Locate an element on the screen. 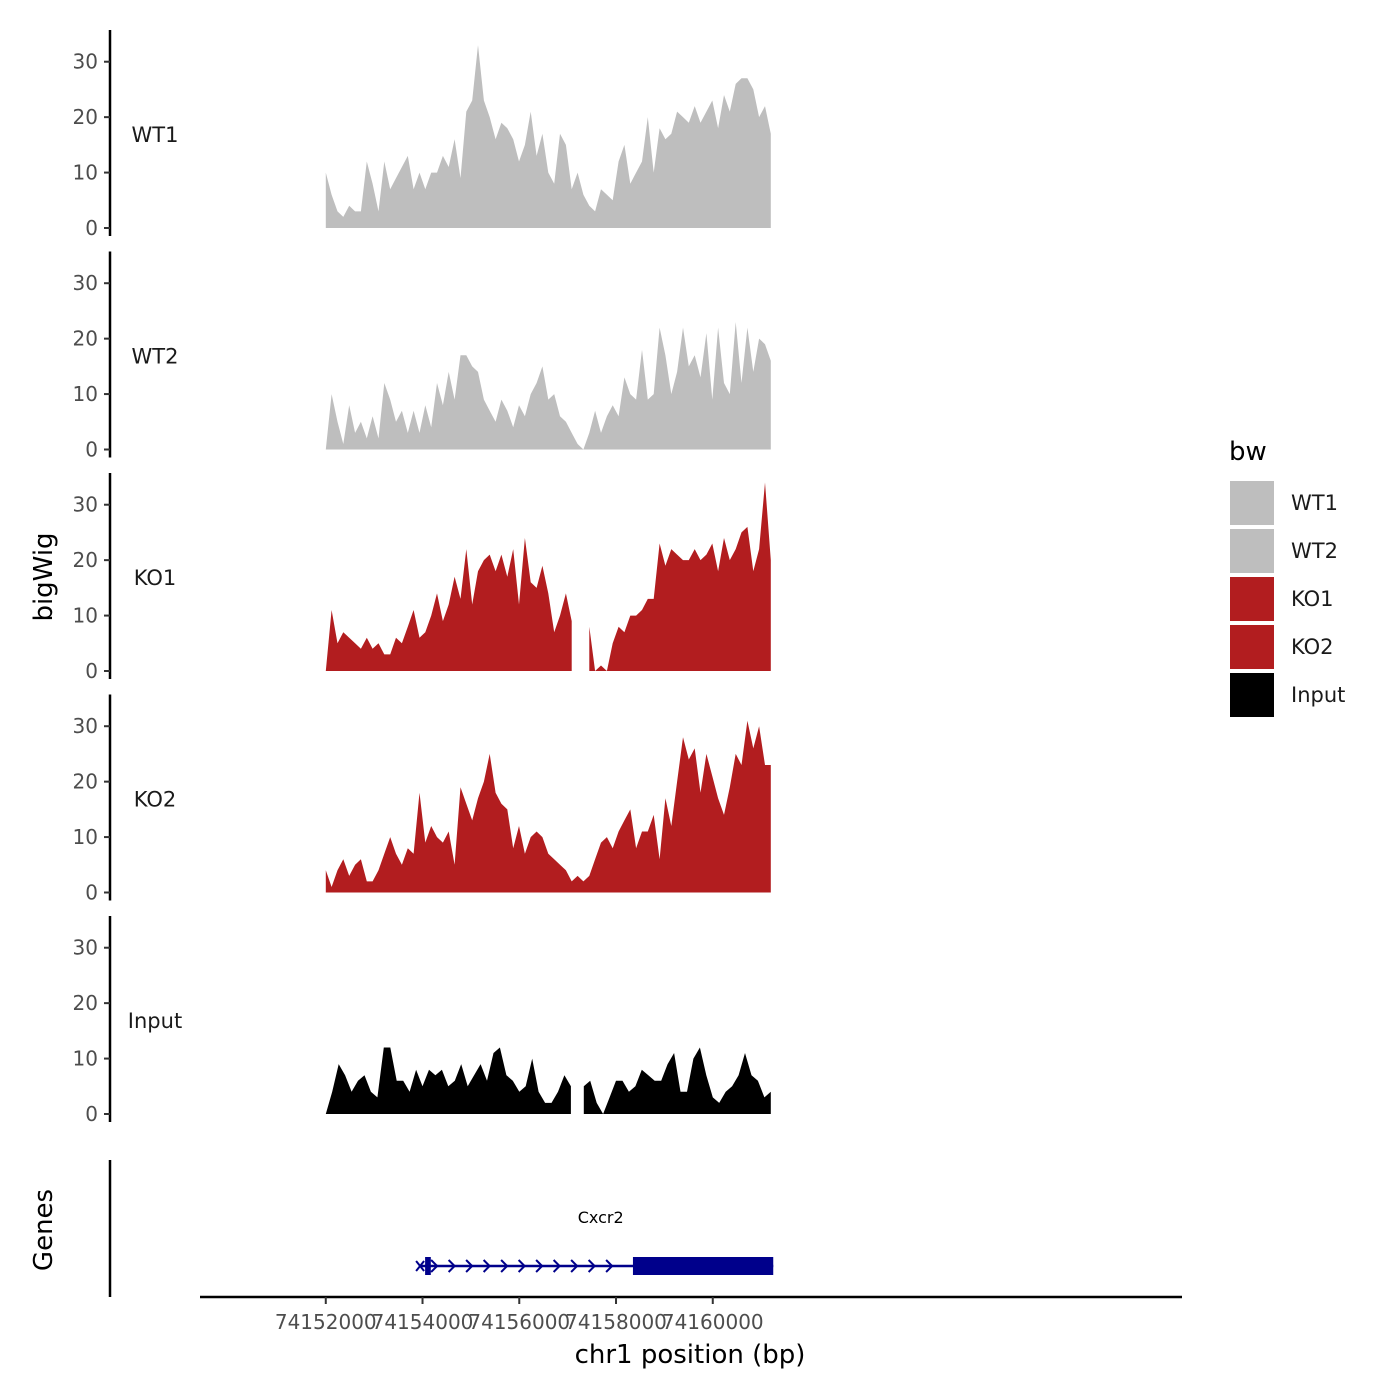 The height and width of the screenshot is (1400, 1400). track-label: WT2 is located at coordinates (155, 357).